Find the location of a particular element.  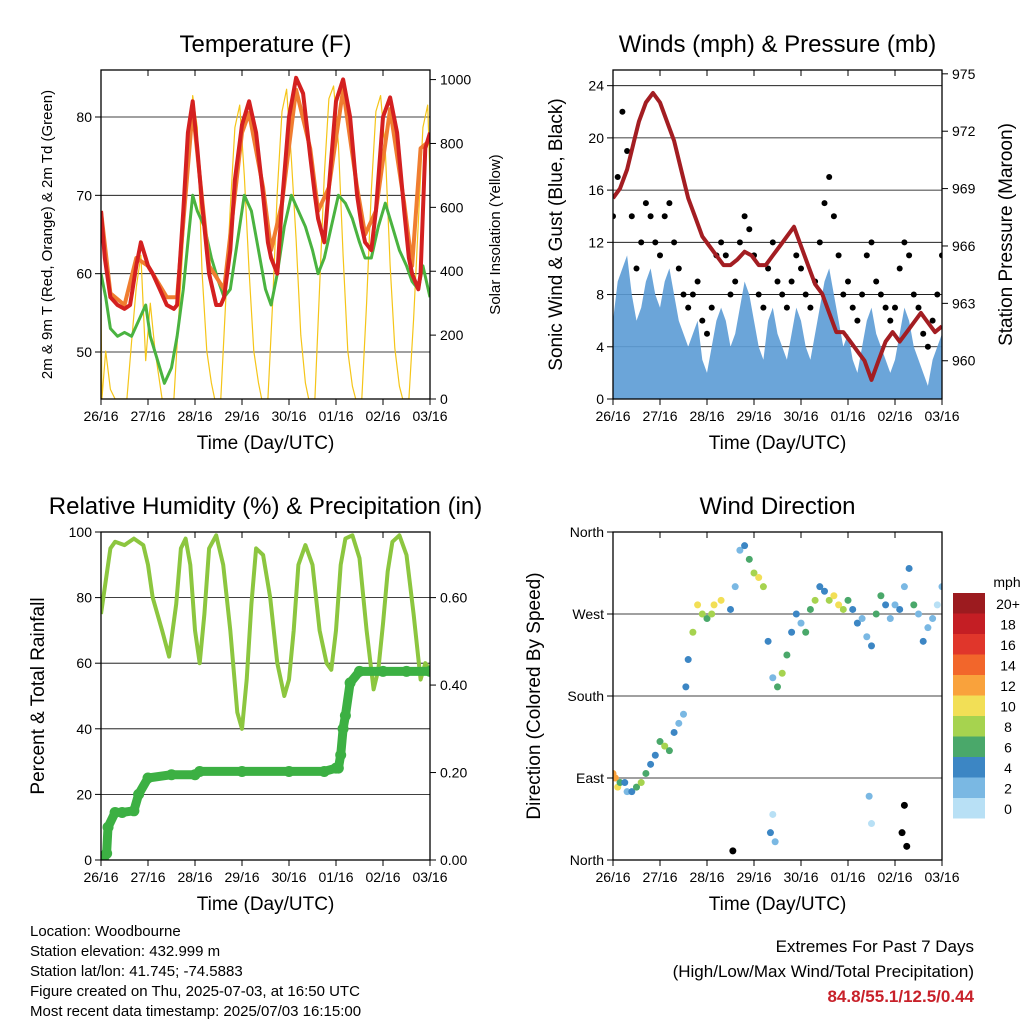

x-tick-label: 29/16 is located at coordinates (753, 877).